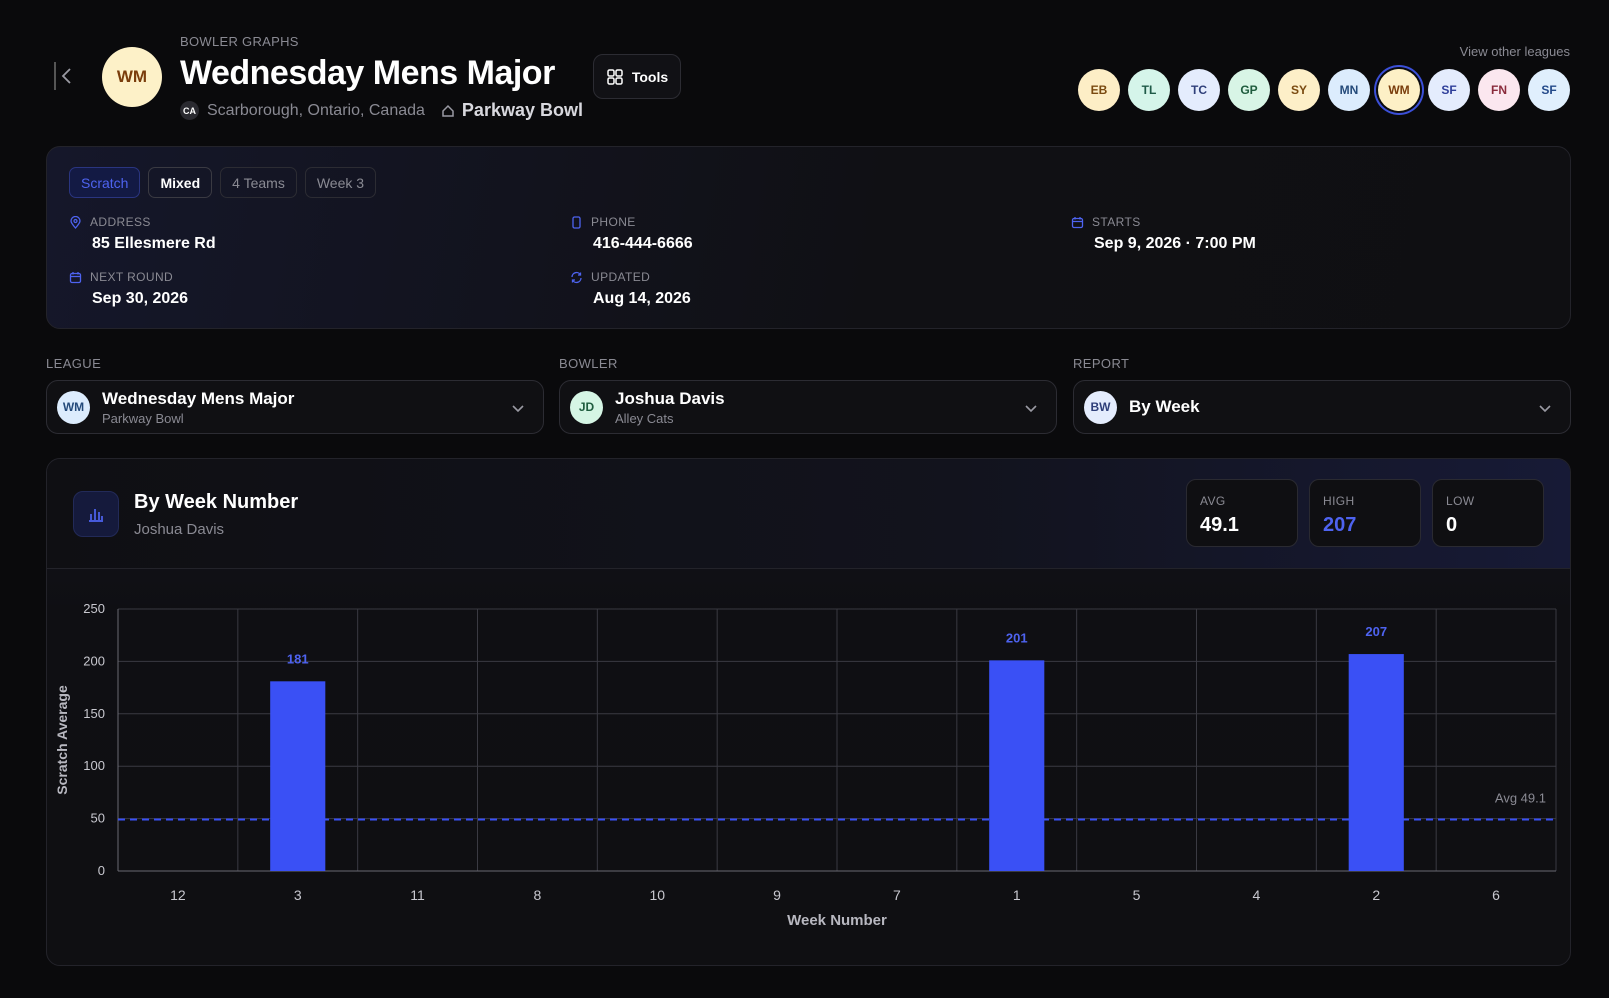 The image size is (1609, 998). I want to click on bowler-select-sub: Alley Cats, so click(644, 418).